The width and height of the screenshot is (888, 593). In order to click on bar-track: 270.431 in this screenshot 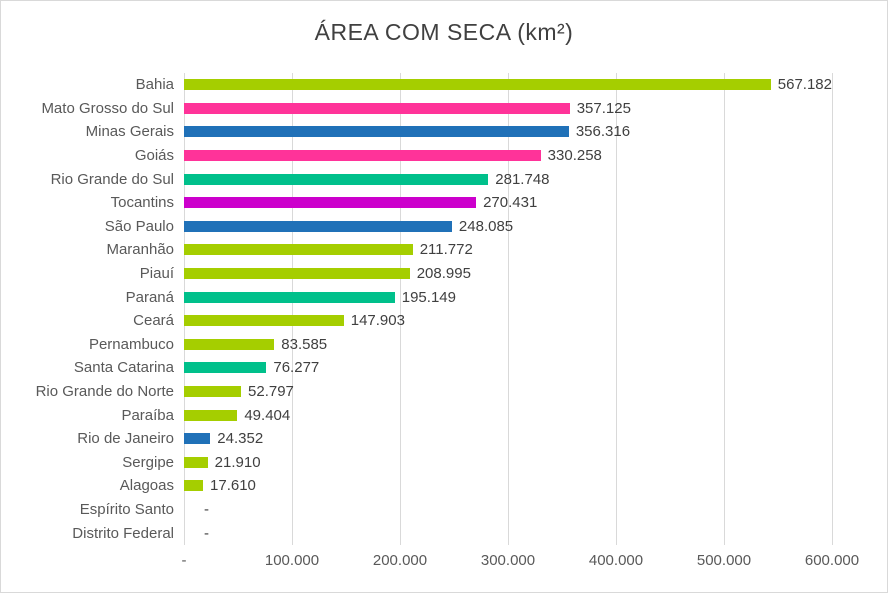, I will do `click(508, 202)`.